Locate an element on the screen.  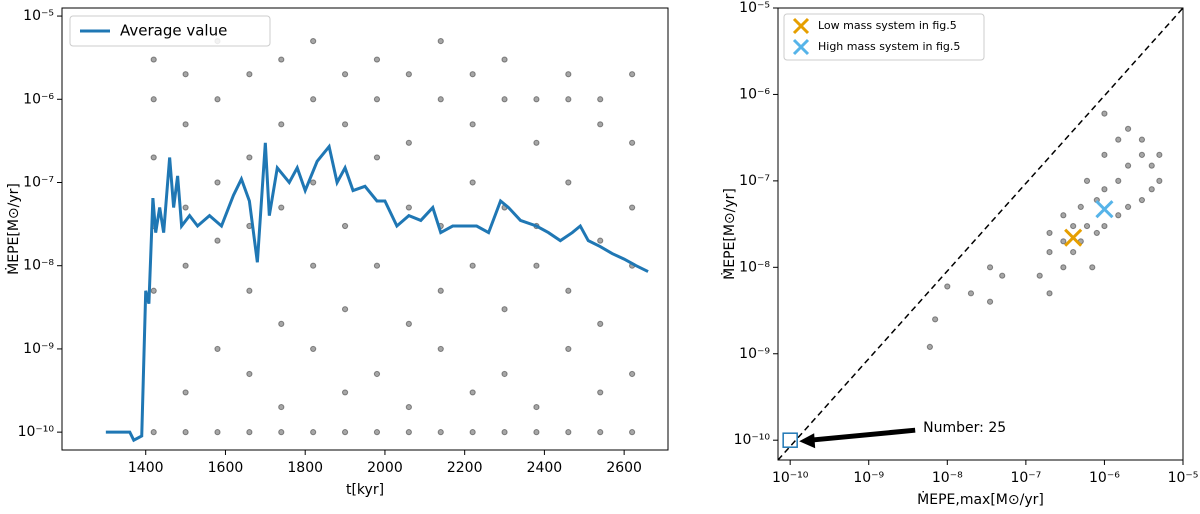
y-tick-label: 10⁻⁷ is located at coordinates (38, 182).